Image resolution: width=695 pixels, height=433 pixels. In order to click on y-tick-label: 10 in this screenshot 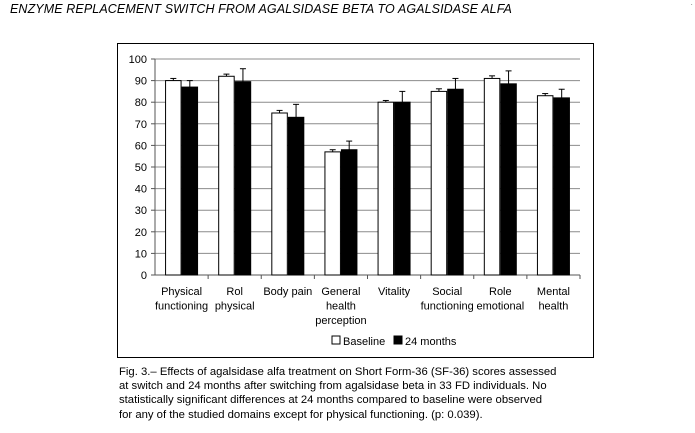, I will do `click(141, 254)`.